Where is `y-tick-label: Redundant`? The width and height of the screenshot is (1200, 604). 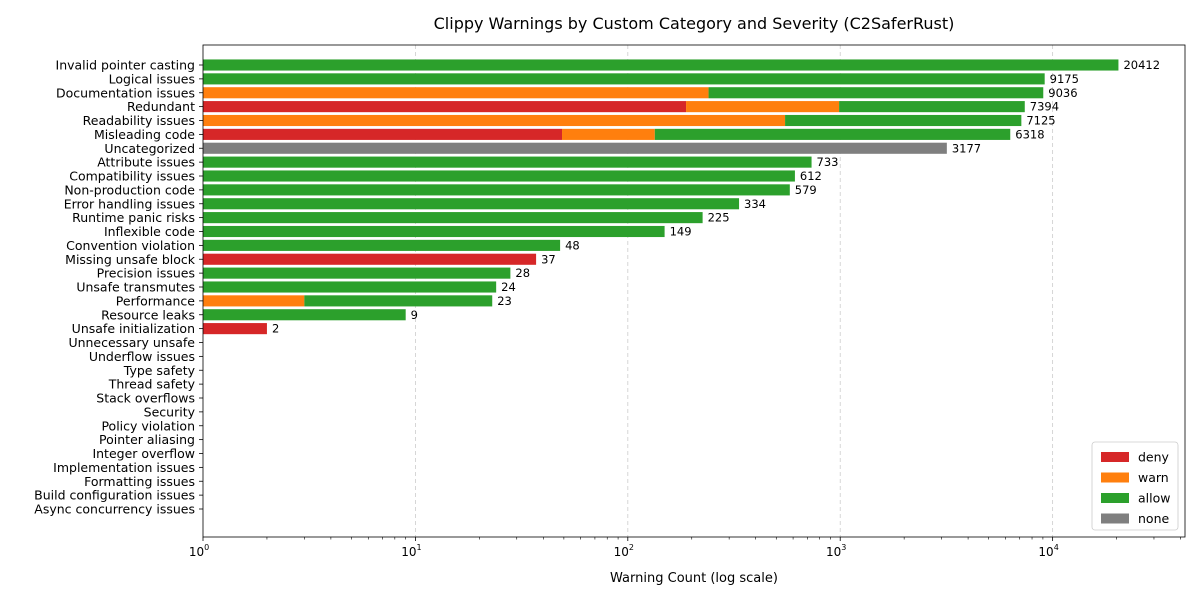
y-tick-label: Redundant is located at coordinates (161, 106).